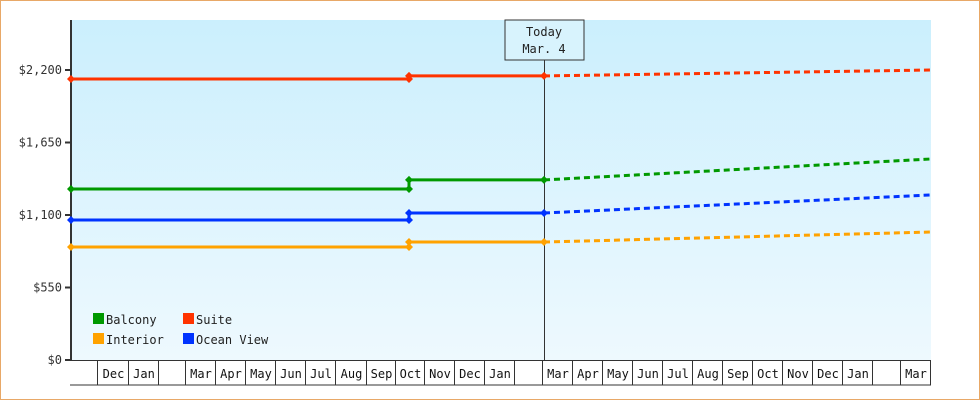 Image resolution: width=980 pixels, height=400 pixels. I want to click on today-marker: Today Mar. 4, so click(544, 189).